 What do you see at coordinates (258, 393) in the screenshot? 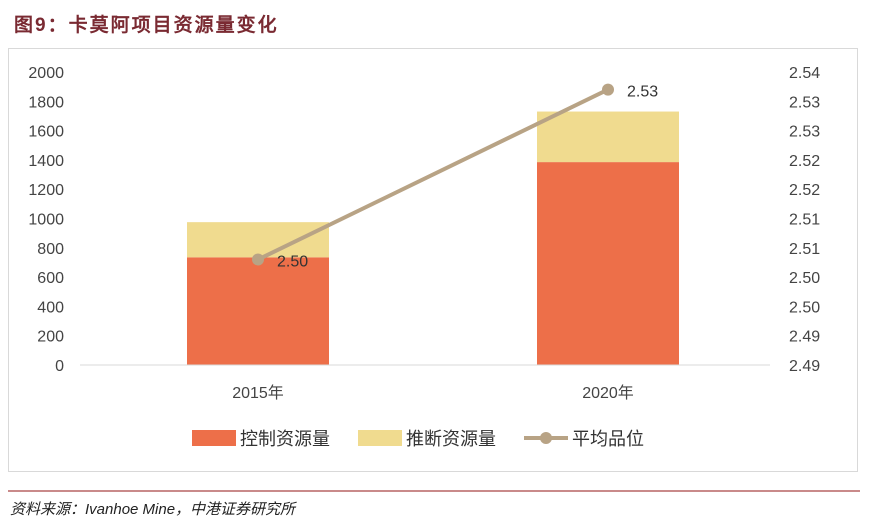
I see `x-tick-label: 2015年` at bounding box center [258, 393].